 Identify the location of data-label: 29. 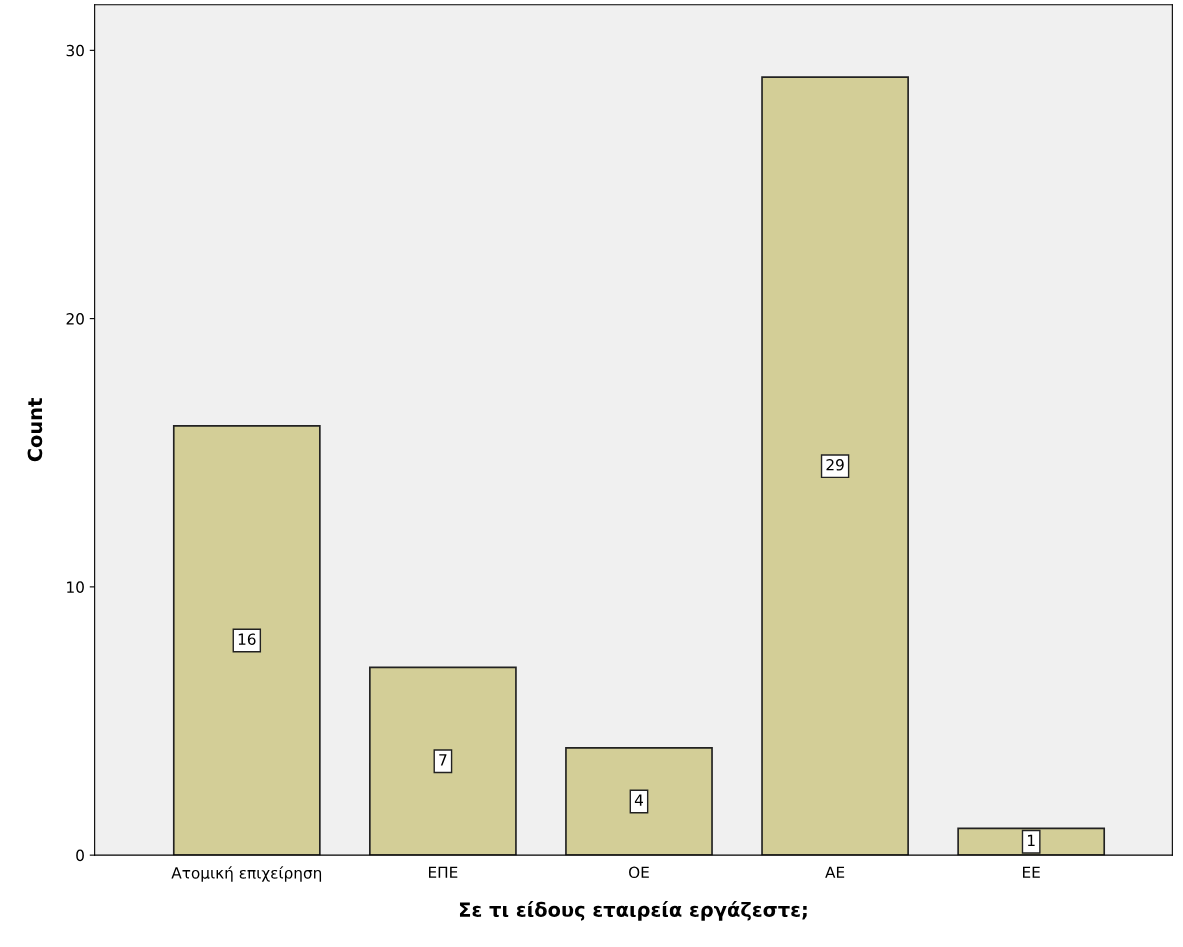
(835, 465).